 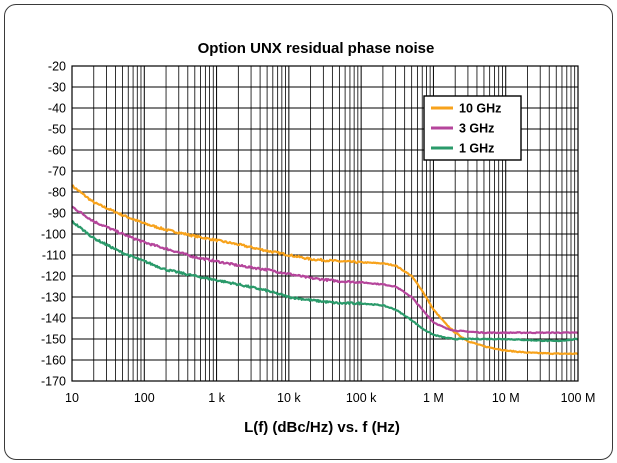 What do you see at coordinates (53, 382) in the screenshot?
I see `y-tick-label: -170` at bounding box center [53, 382].